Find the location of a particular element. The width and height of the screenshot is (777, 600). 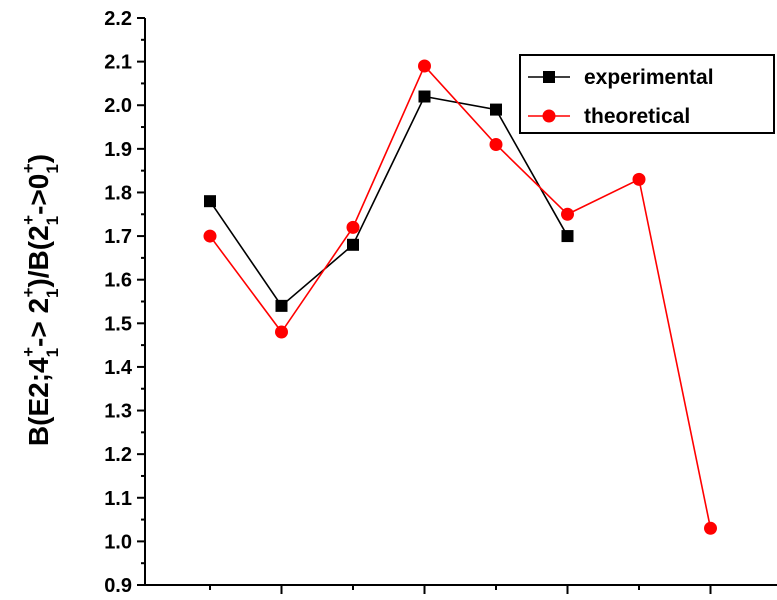

legend-label-theoretical: theoretical is located at coordinates (637, 116).